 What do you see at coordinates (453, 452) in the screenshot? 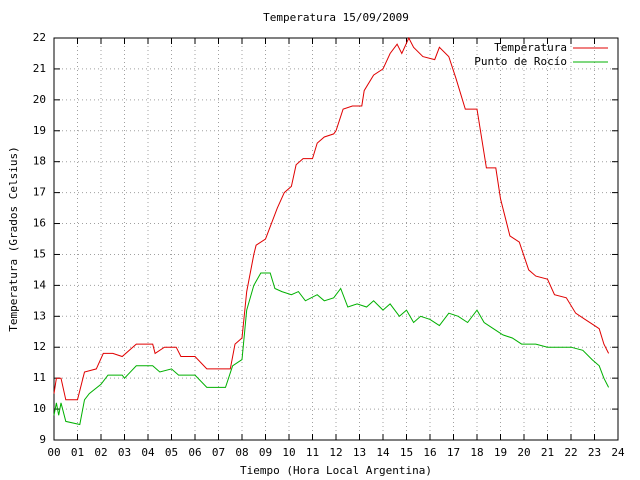
I see `x-tick-label: 17` at bounding box center [453, 452].